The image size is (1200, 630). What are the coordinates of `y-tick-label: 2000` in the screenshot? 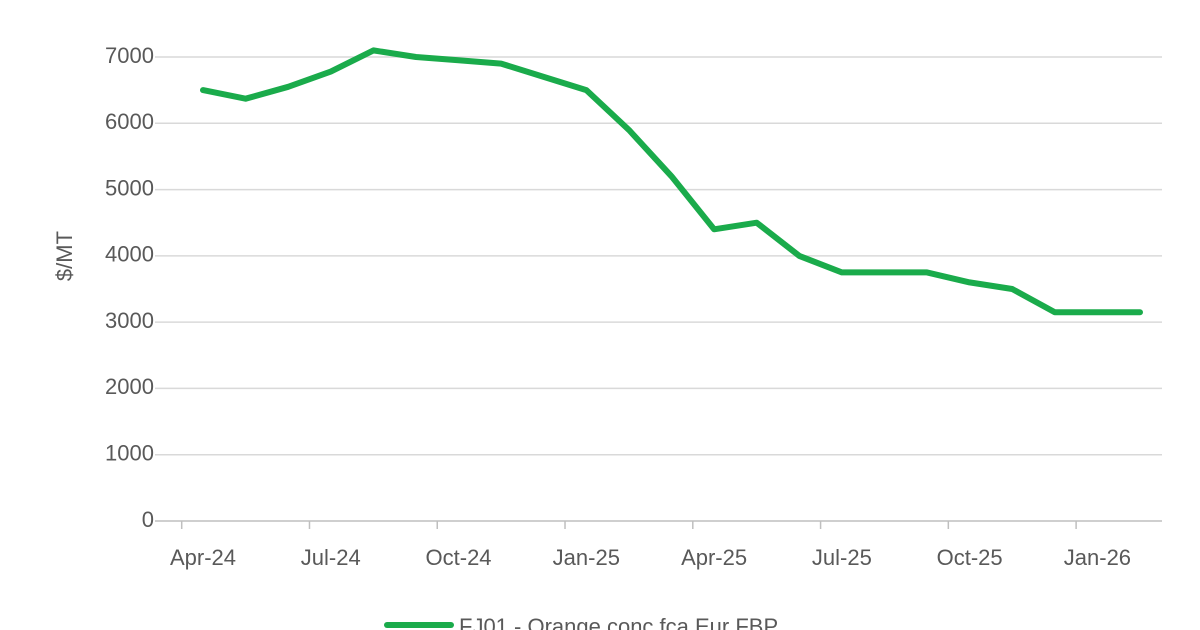 It's located at (129, 386).